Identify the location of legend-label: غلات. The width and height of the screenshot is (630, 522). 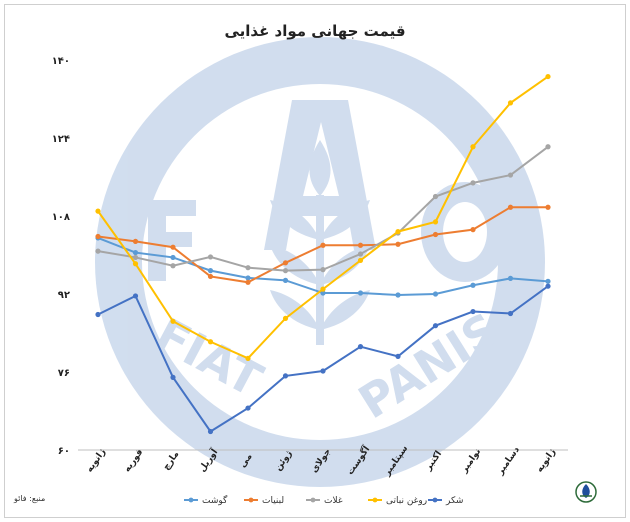
(333, 501).